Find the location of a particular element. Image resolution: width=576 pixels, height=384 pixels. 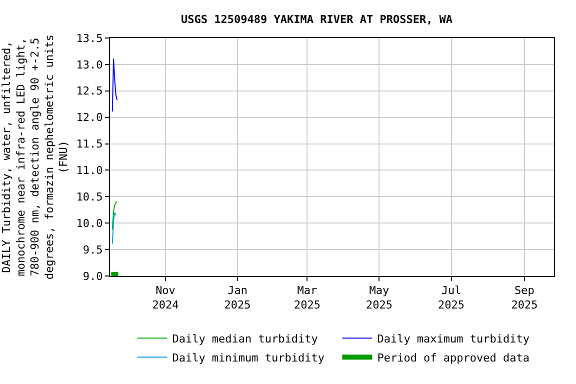

y-tick-label: 13.0 is located at coordinates (89, 65).